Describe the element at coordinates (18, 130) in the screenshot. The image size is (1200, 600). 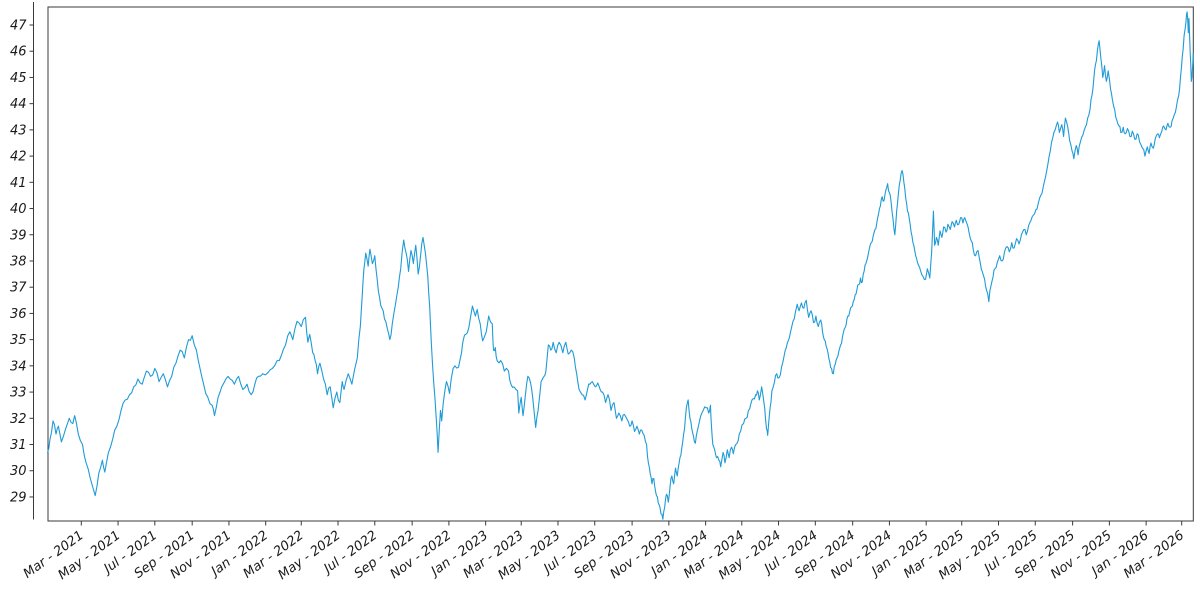
I see `y-tick-label: 43` at that location.